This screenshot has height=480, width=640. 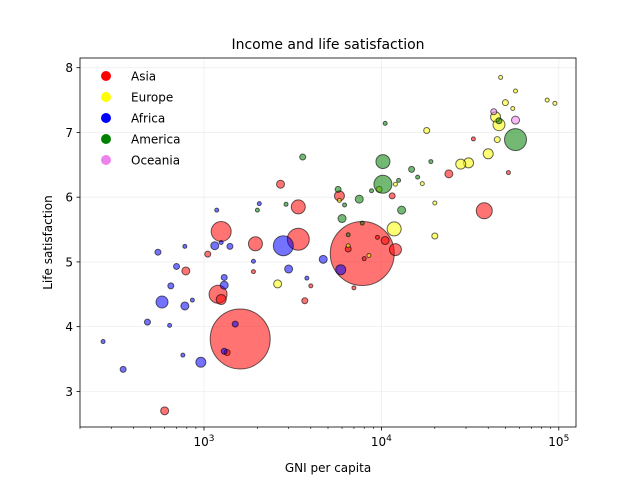 I want to click on chart-title: Income and life satisfaction, so click(x=327, y=45).